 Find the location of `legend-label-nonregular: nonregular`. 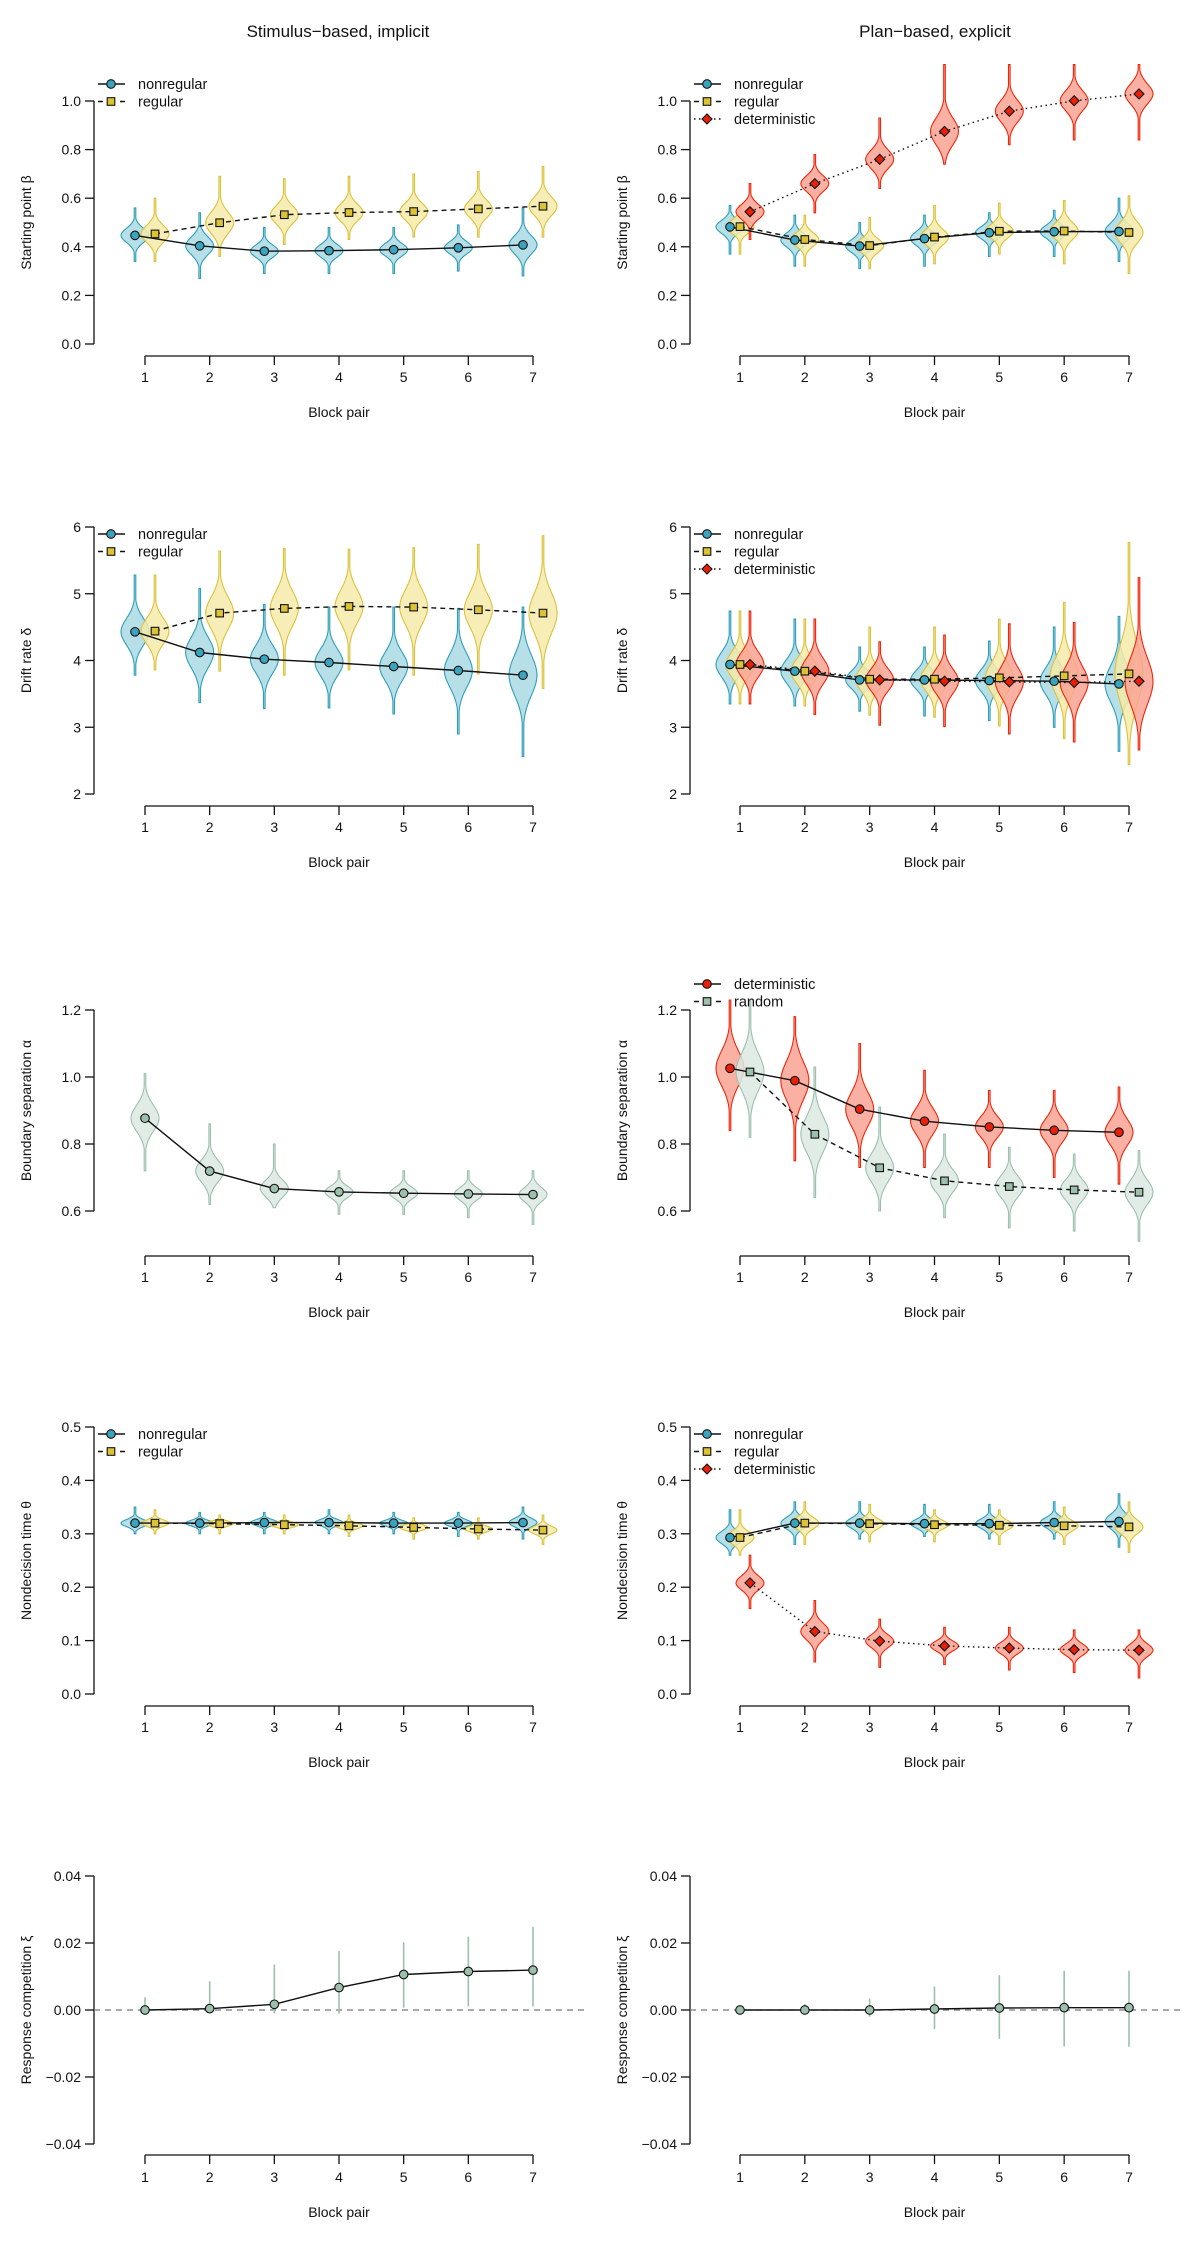

legend-label-nonregular: nonregular is located at coordinates (172, 1435).